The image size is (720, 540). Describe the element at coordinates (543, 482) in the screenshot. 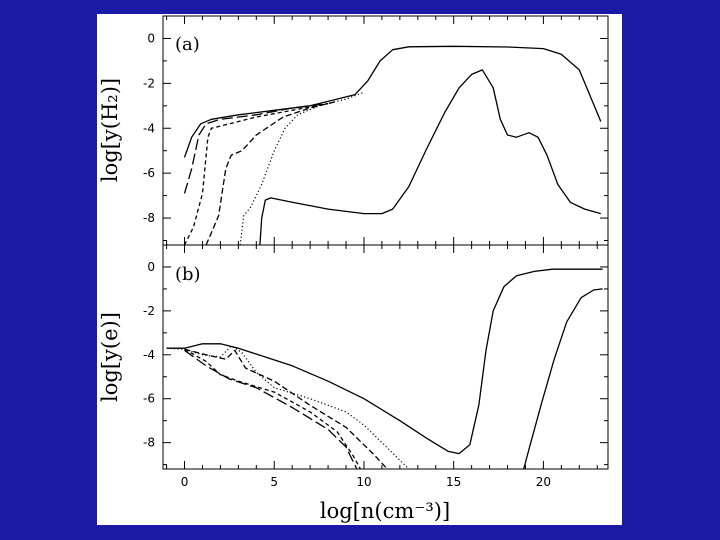

I see `x-tick-label: 20` at that location.